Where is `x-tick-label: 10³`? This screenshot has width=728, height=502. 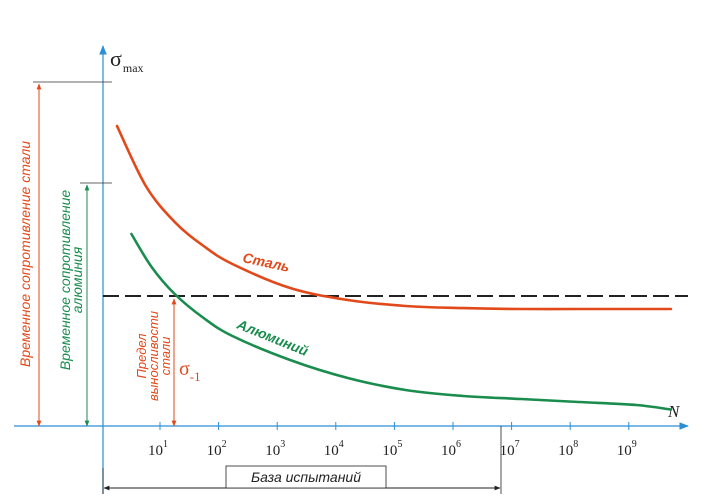 x-tick-label: 10³ is located at coordinates (275, 449).